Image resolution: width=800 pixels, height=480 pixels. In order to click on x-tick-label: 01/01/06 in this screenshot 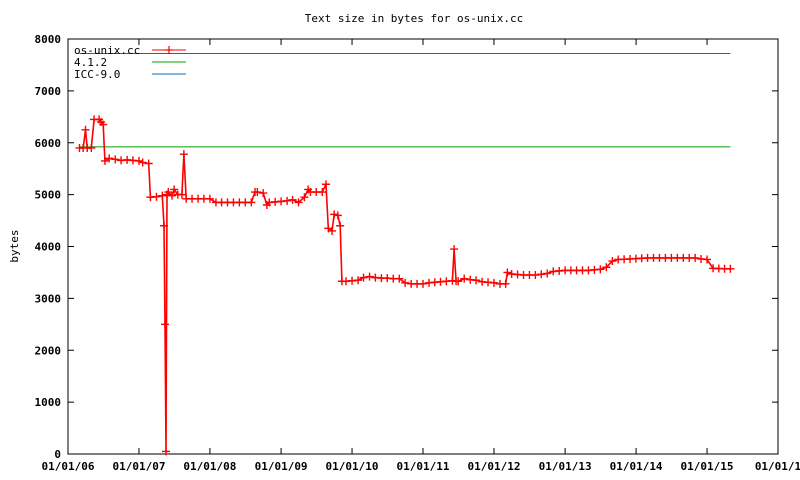, I will do `click(68, 466)`.